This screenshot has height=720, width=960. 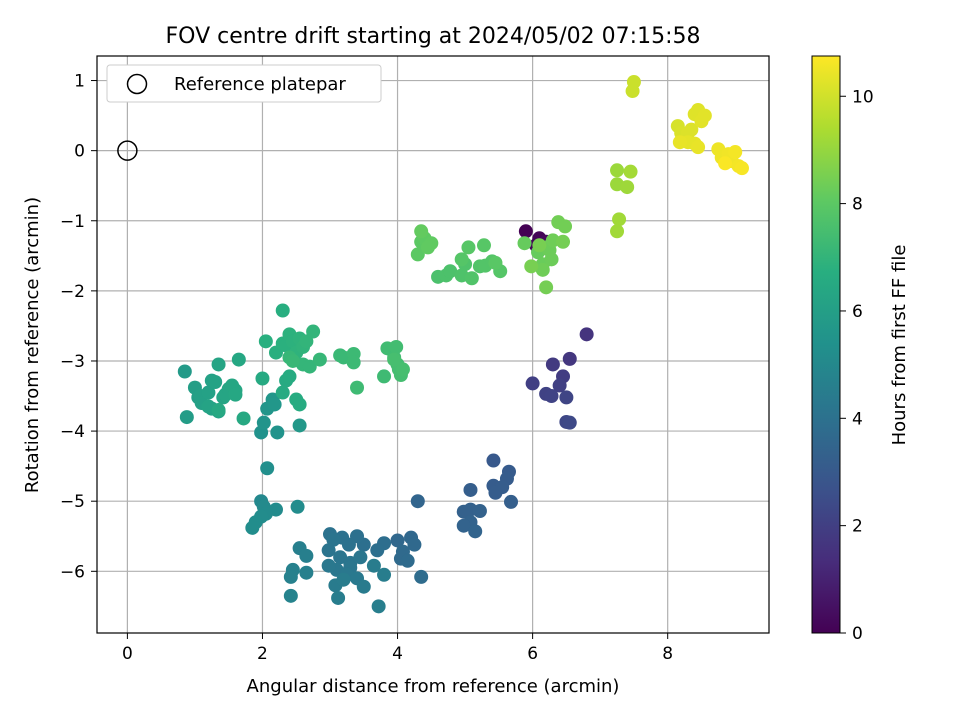 What do you see at coordinates (397, 654) in the screenshot?
I see `x-tick-label: 4` at bounding box center [397, 654].